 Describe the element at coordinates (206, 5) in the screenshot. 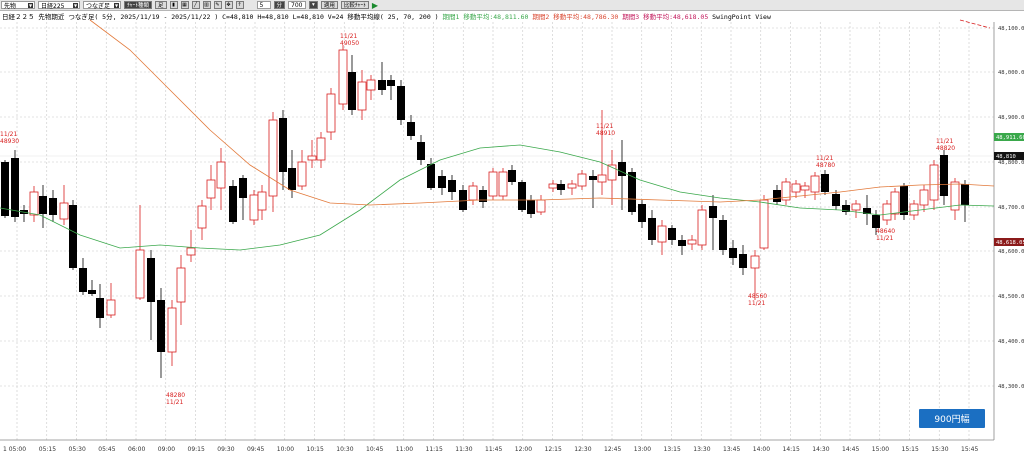

I see `bar-chart-icon: ▥` at that location.